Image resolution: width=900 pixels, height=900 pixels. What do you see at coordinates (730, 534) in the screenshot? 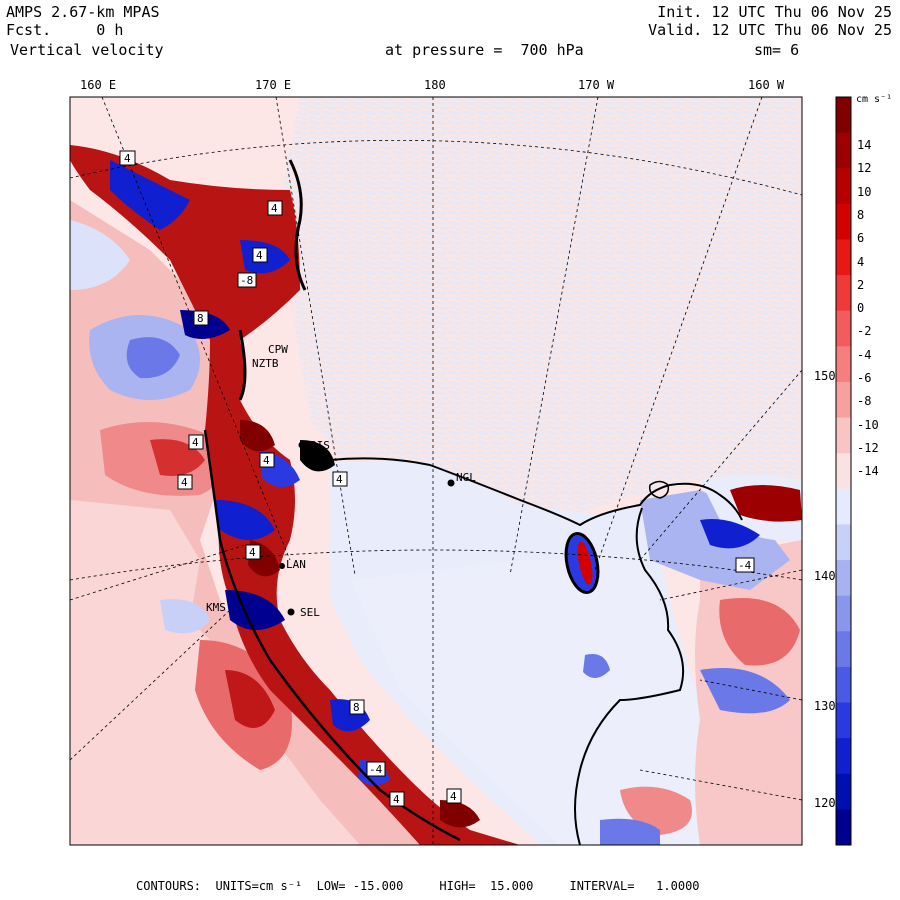
I see `east-coast-band-blue` at bounding box center [730, 534].